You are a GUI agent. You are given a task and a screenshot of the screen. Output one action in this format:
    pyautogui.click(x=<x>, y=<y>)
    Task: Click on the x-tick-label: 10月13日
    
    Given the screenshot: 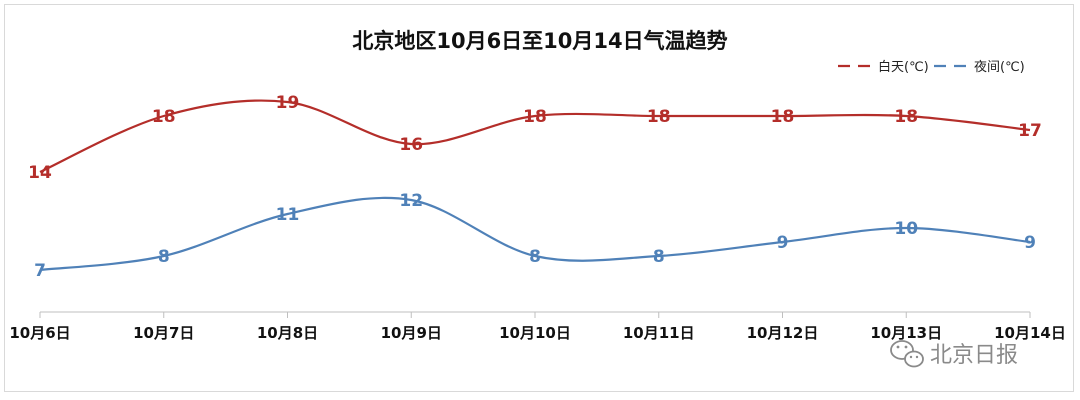 What is the action you would take?
    pyautogui.click(x=906, y=333)
    